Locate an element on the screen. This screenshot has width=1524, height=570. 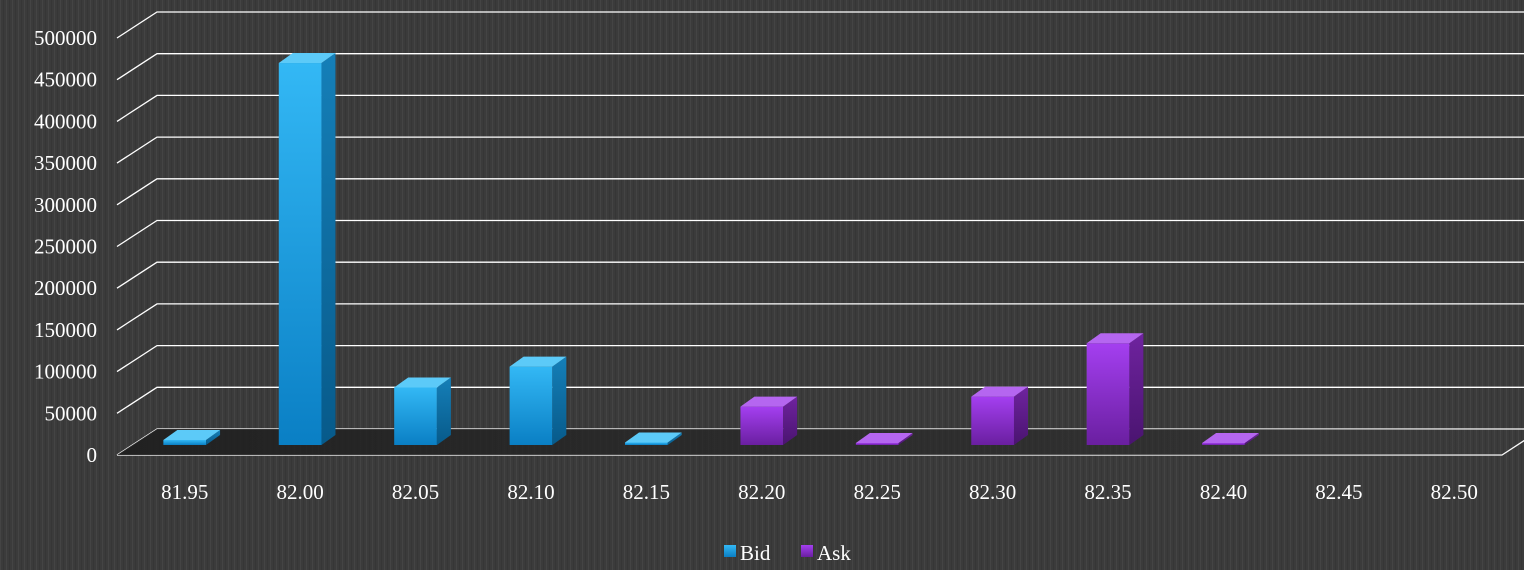
y-tick-label-3: 150000 is located at coordinates (65, 330).